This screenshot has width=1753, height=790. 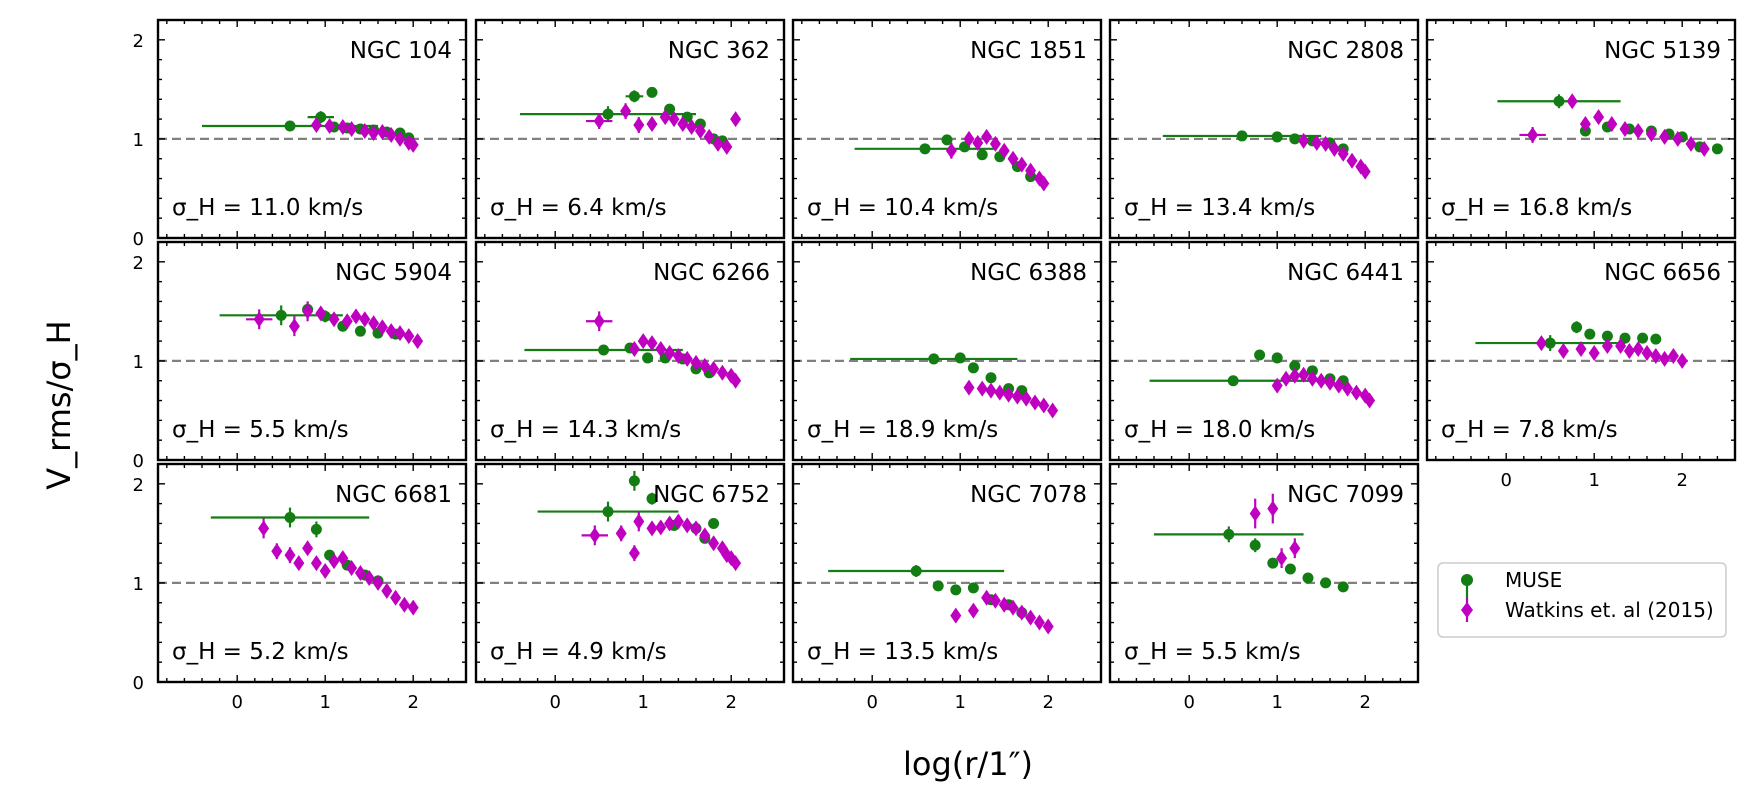 What do you see at coordinates (300, 356) in the screenshot?
I see `panel-ngc-5904: 0 1 2 NGC 5904 σ_H = 5.5 km/s` at bounding box center [300, 356].